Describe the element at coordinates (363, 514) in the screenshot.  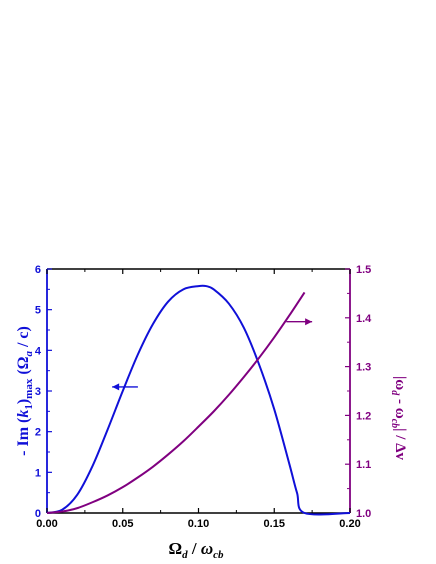
I see `y-right-tick-label: 1.0` at that location.